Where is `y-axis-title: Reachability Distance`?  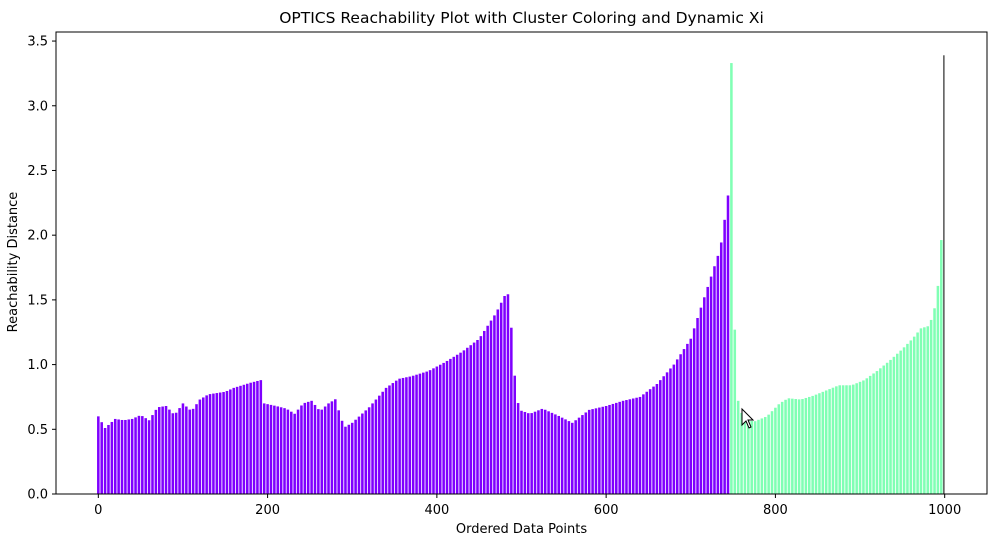 y-axis-title: Reachability Distance is located at coordinates (13, 262).